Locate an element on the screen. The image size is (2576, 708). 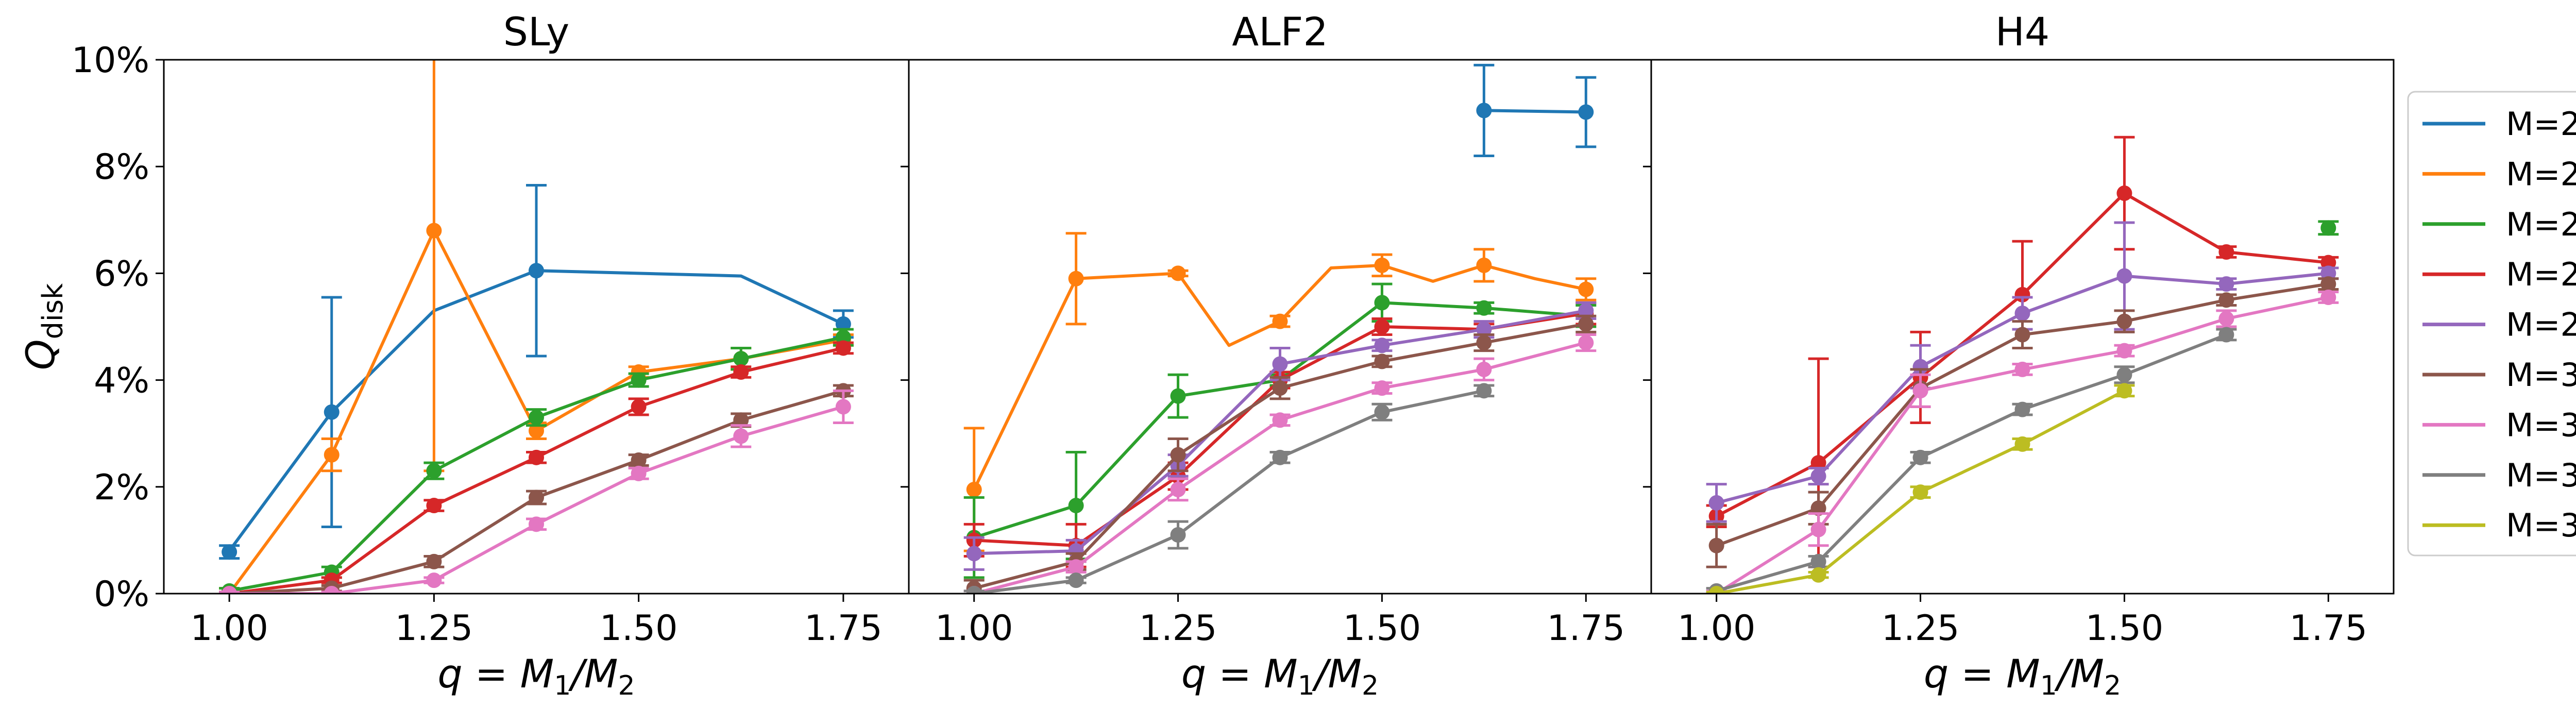
legend-label: M=3.2 is located at coordinates (2541, 475).